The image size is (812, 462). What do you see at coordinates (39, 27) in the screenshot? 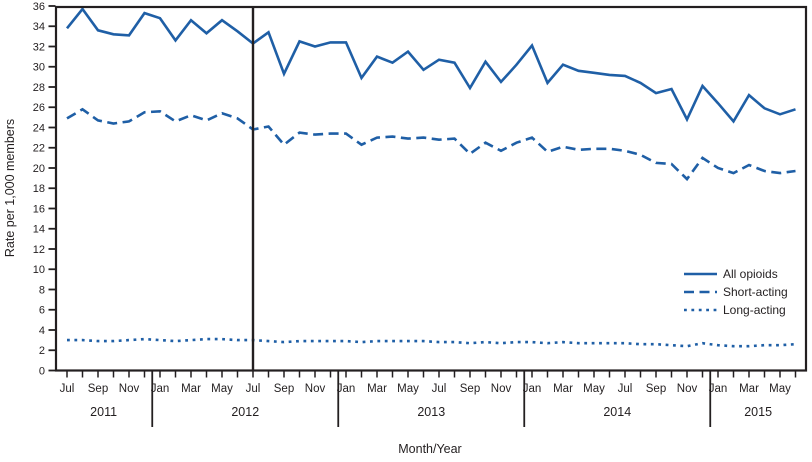
I see `y-tick-label: 34` at bounding box center [39, 27].